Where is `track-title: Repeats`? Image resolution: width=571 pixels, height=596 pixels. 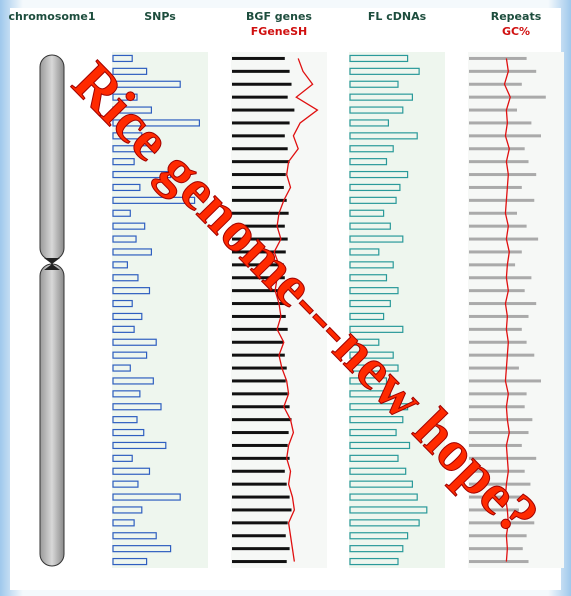
track-title: Repeats is located at coordinates (516, 16).